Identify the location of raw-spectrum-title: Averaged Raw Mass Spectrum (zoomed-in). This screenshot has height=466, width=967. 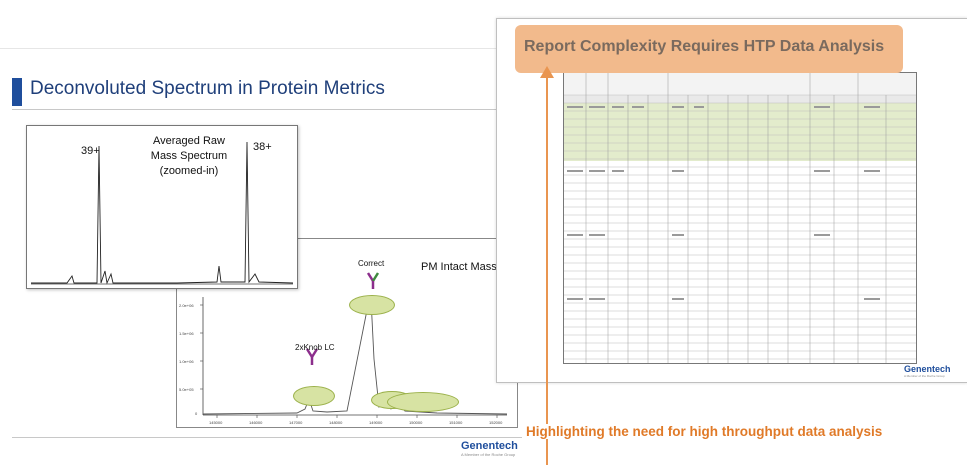
(189, 156).